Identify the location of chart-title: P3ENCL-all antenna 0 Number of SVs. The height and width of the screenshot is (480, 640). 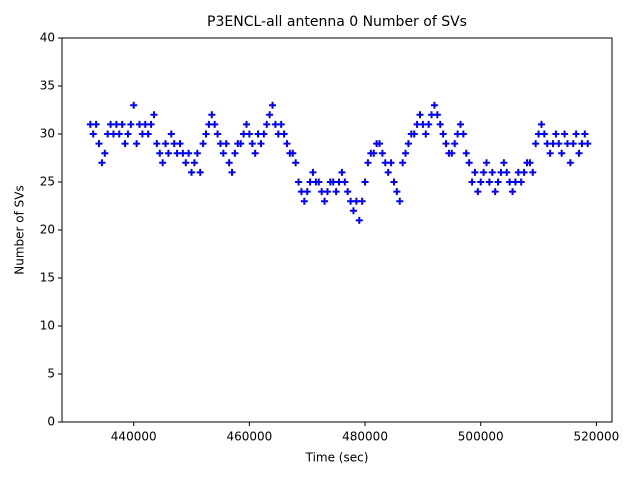
(337, 22).